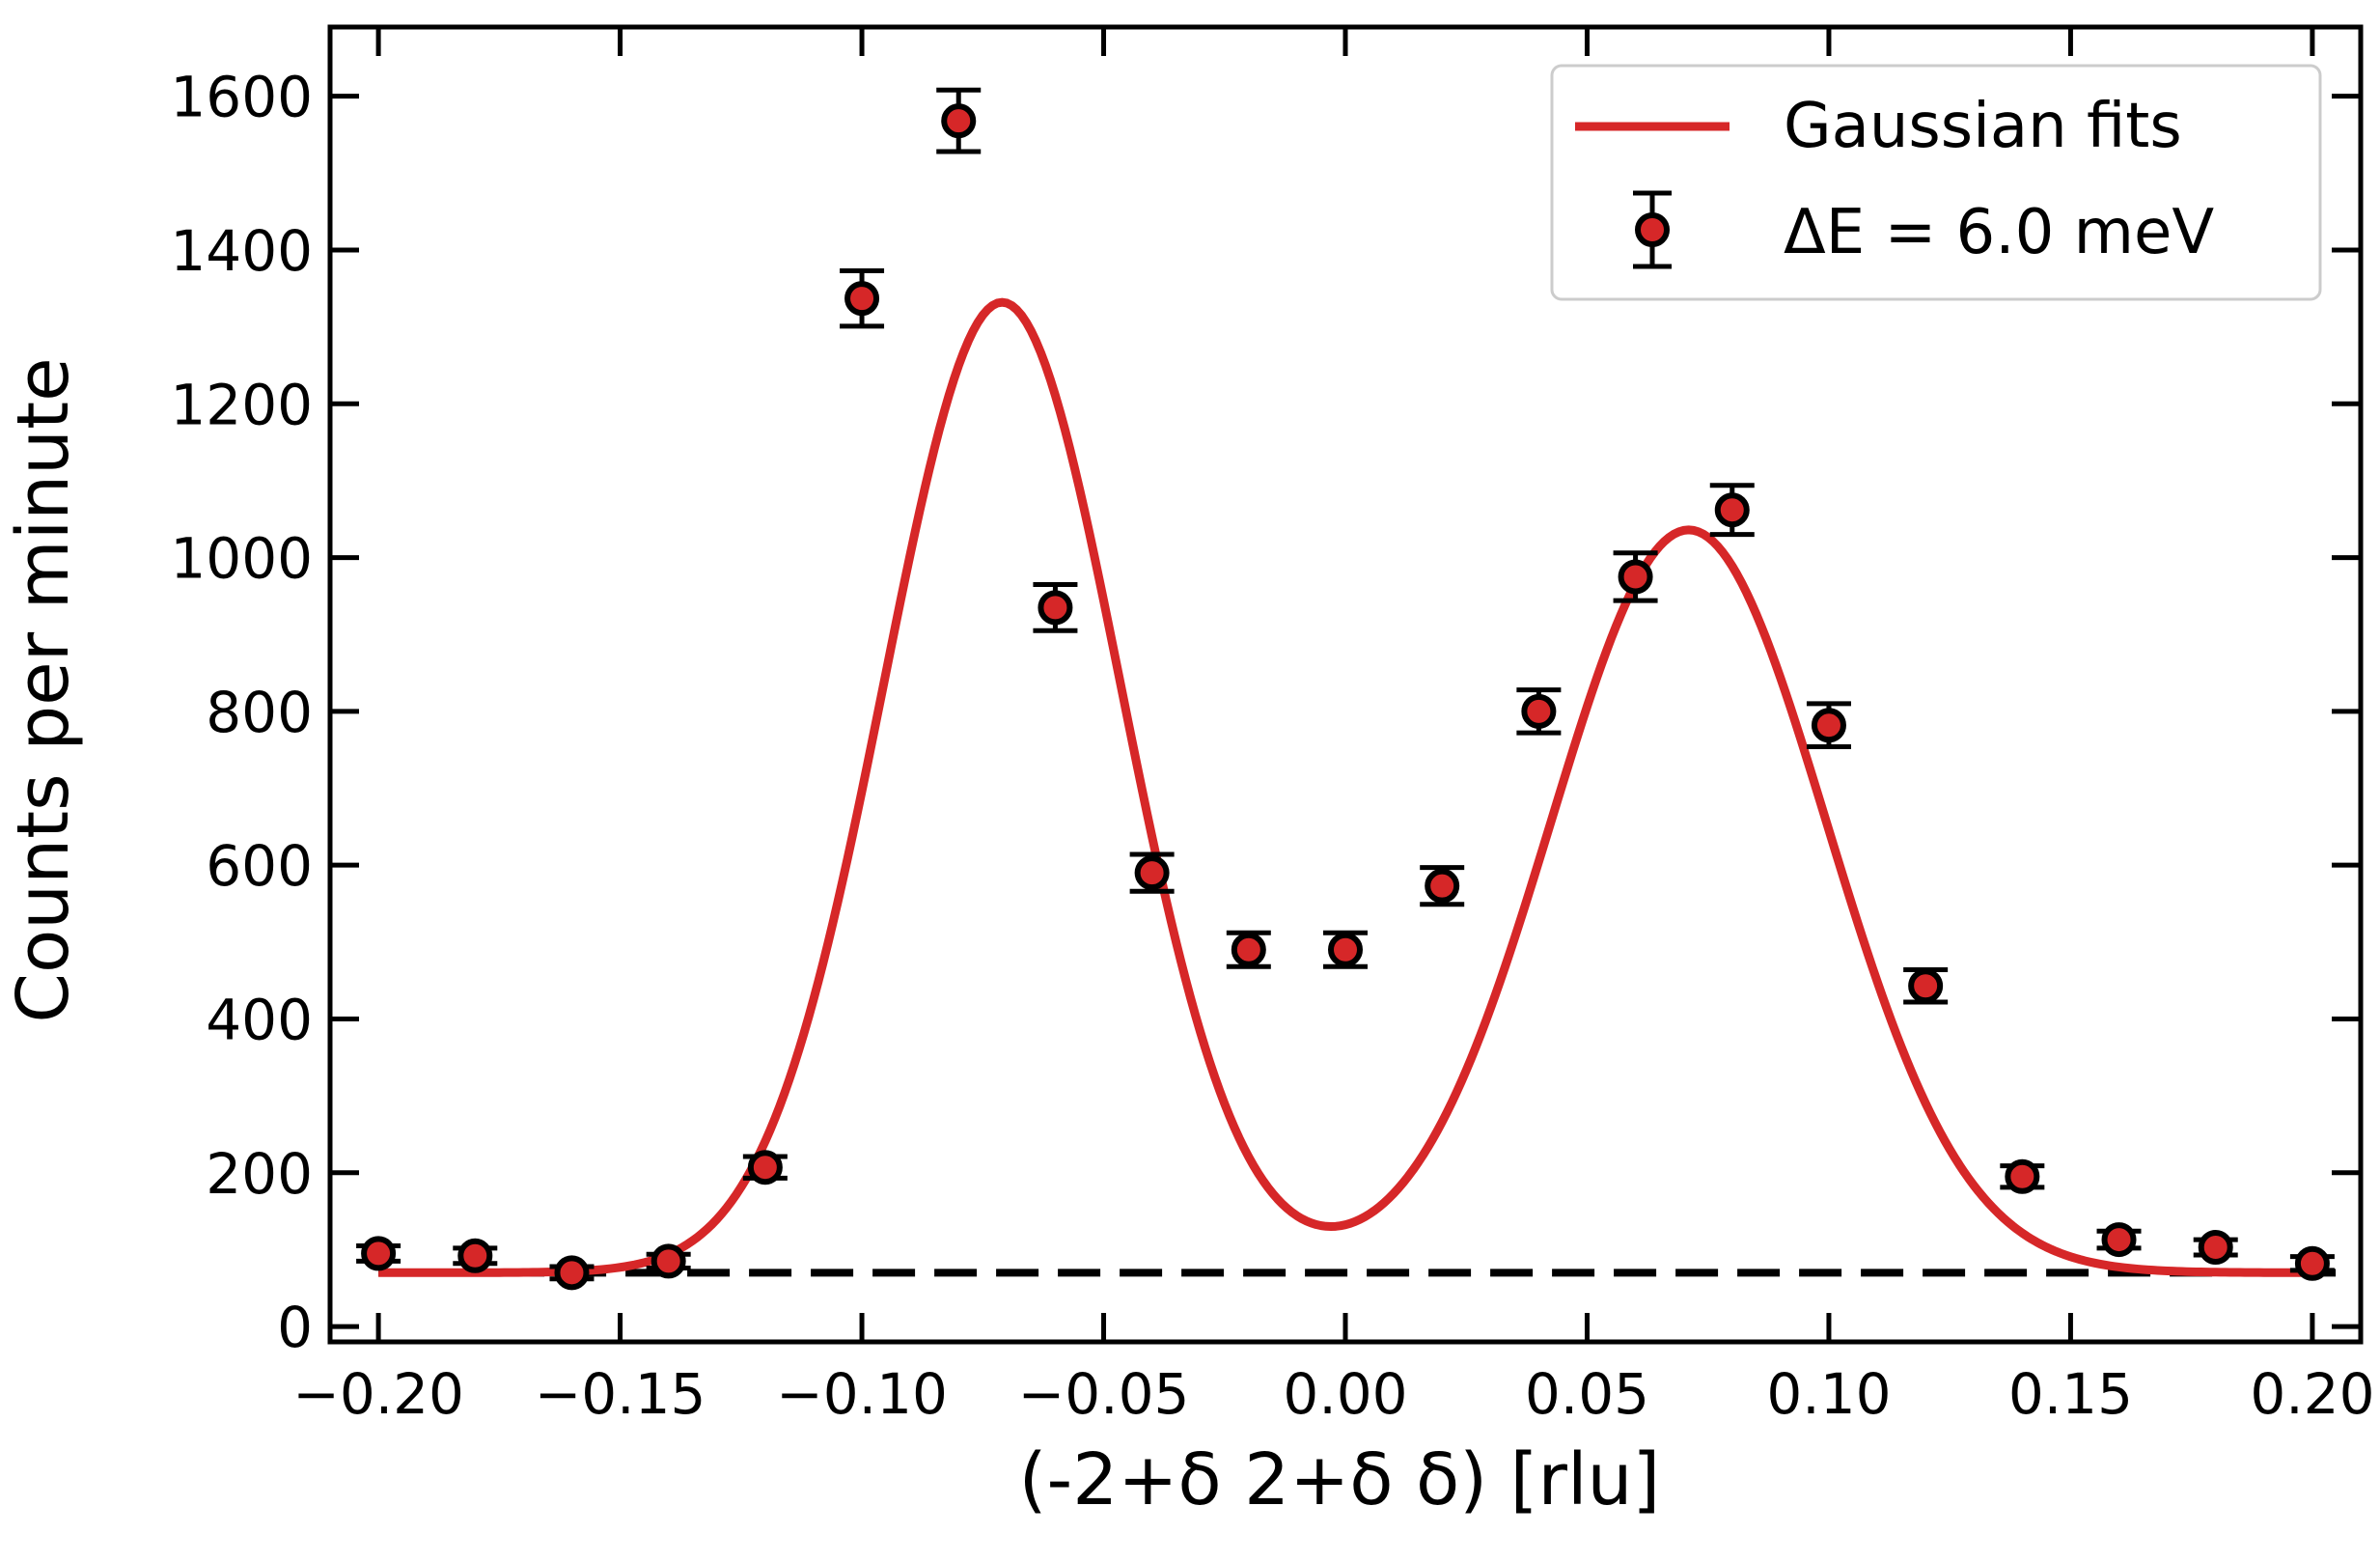  Describe the element at coordinates (1587, 1394) in the screenshot. I see `x-tick-label: 0.05` at that location.